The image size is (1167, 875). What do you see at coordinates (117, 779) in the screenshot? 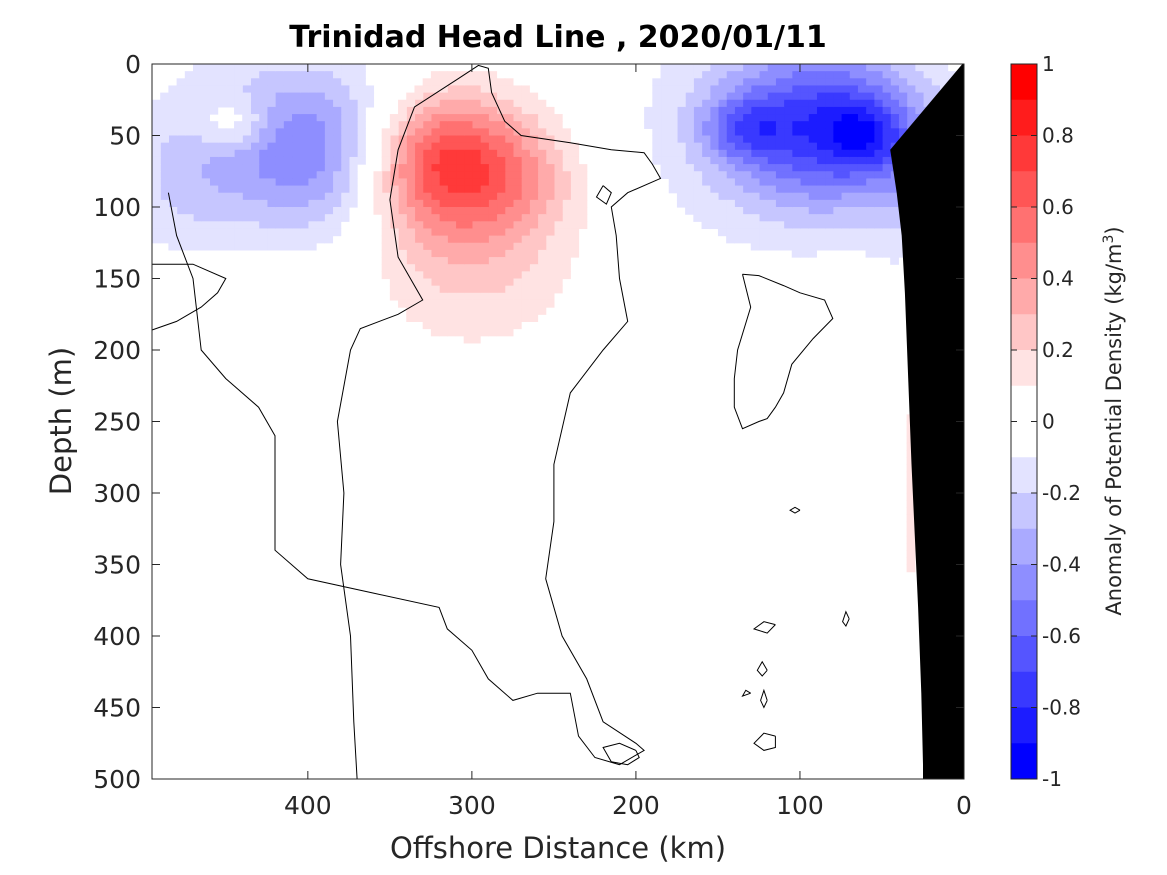
I see `y-tick-label: 500` at bounding box center [117, 779].